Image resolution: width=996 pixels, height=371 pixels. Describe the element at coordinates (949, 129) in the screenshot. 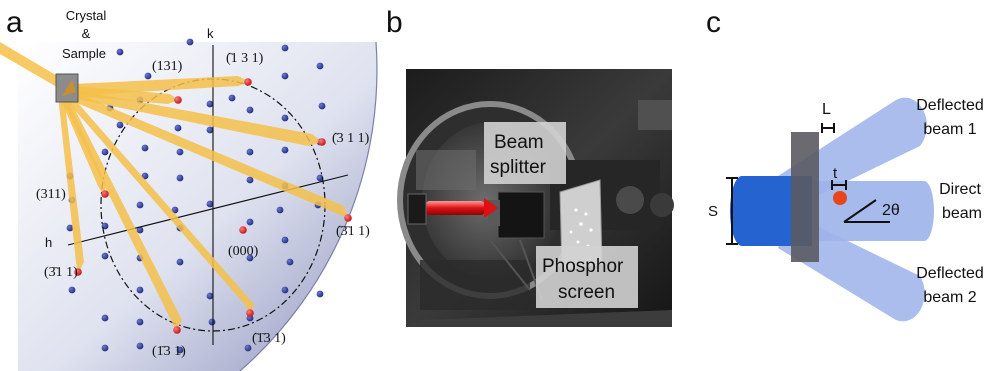

I see `deflected-beam-1-label-line-2: beam 1` at that location.